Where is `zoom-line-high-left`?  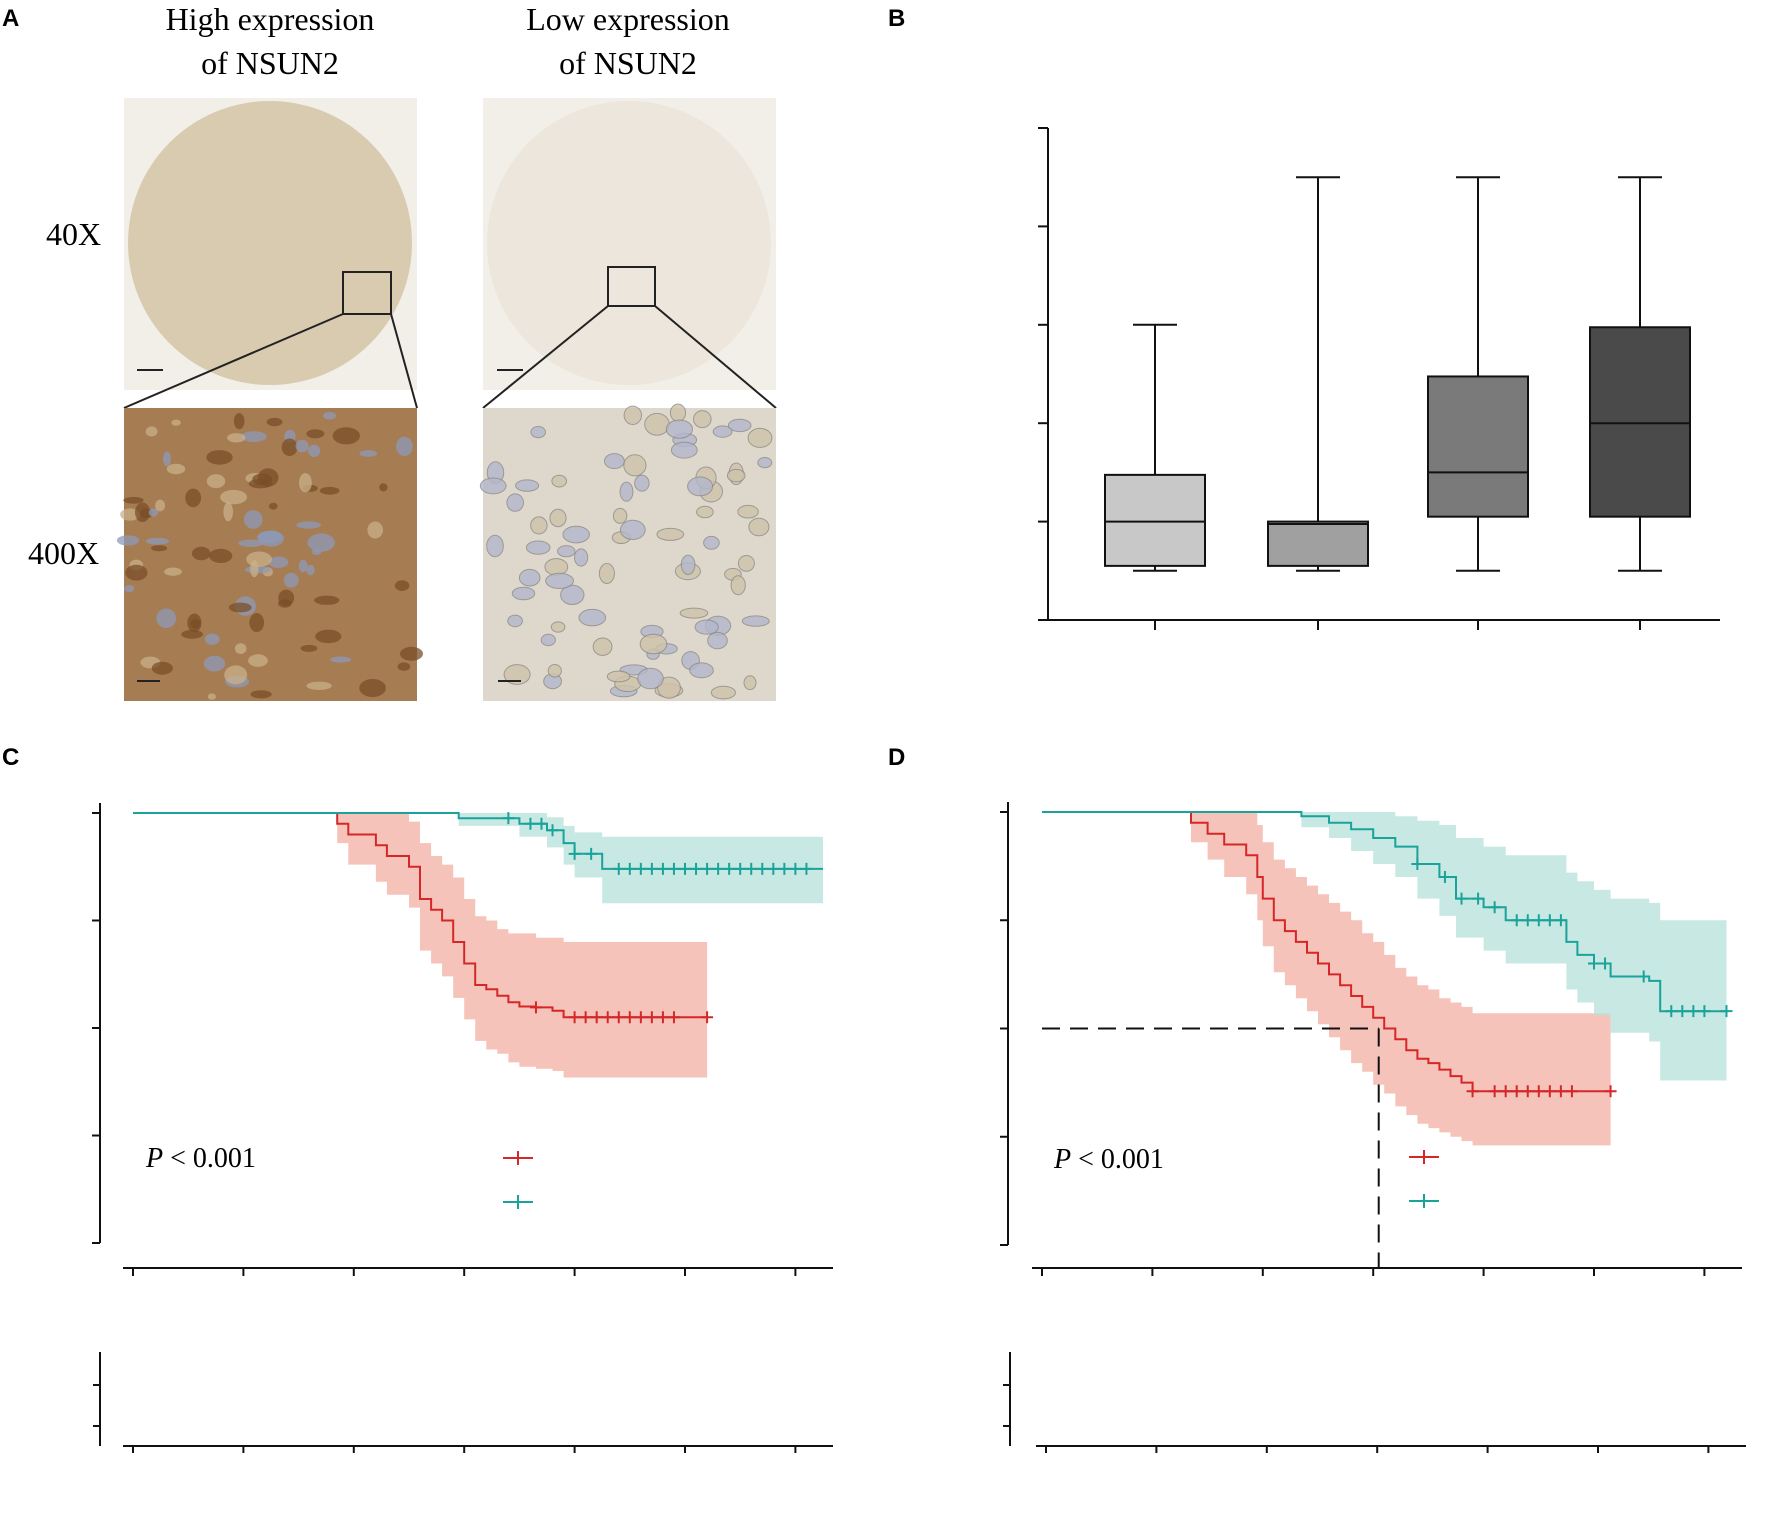
zoom-line-high-left is located at coordinates (233, 361).